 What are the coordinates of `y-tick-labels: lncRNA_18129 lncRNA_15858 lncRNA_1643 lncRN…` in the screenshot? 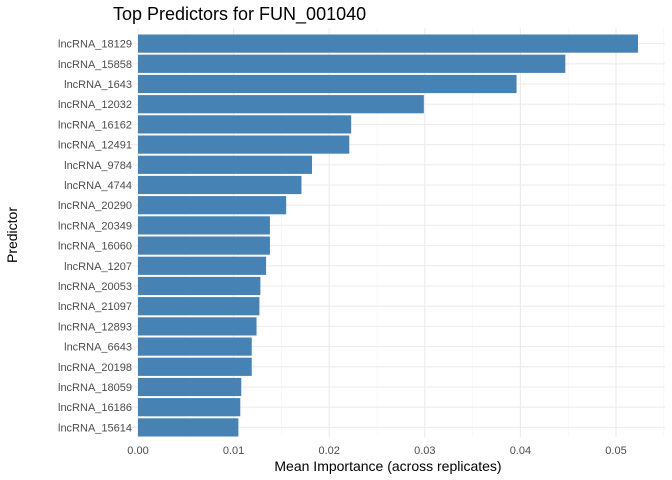 It's located at (95, 237).